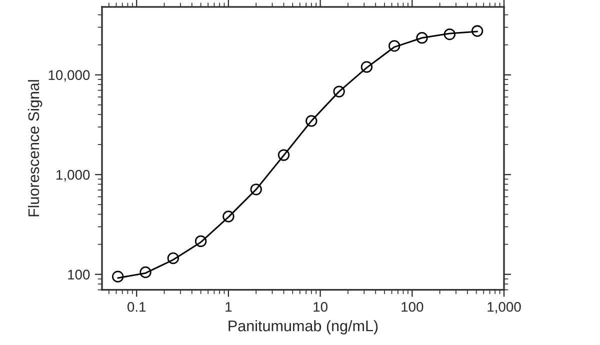 Image resolution: width=600 pixels, height=345 pixels. What do you see at coordinates (79, 275) in the screenshot?
I see `y-tick-label: 100` at bounding box center [79, 275].